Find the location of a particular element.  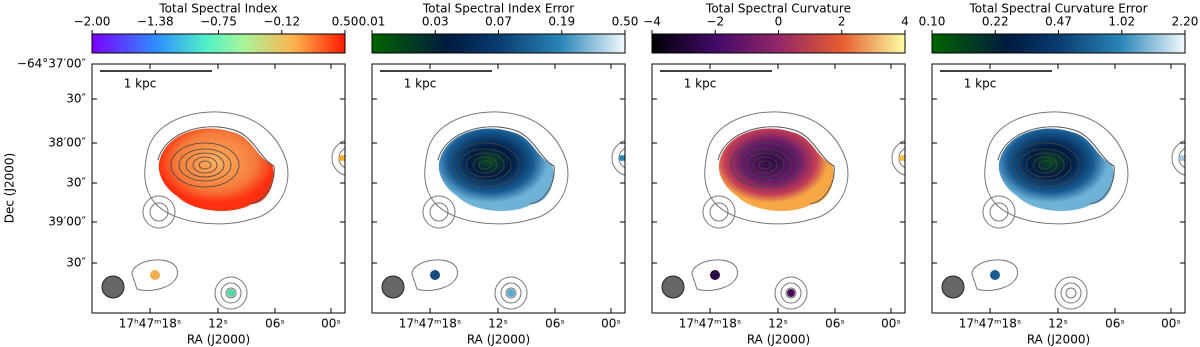

colorbar-tick-label: 0.03 is located at coordinates (435, 22).